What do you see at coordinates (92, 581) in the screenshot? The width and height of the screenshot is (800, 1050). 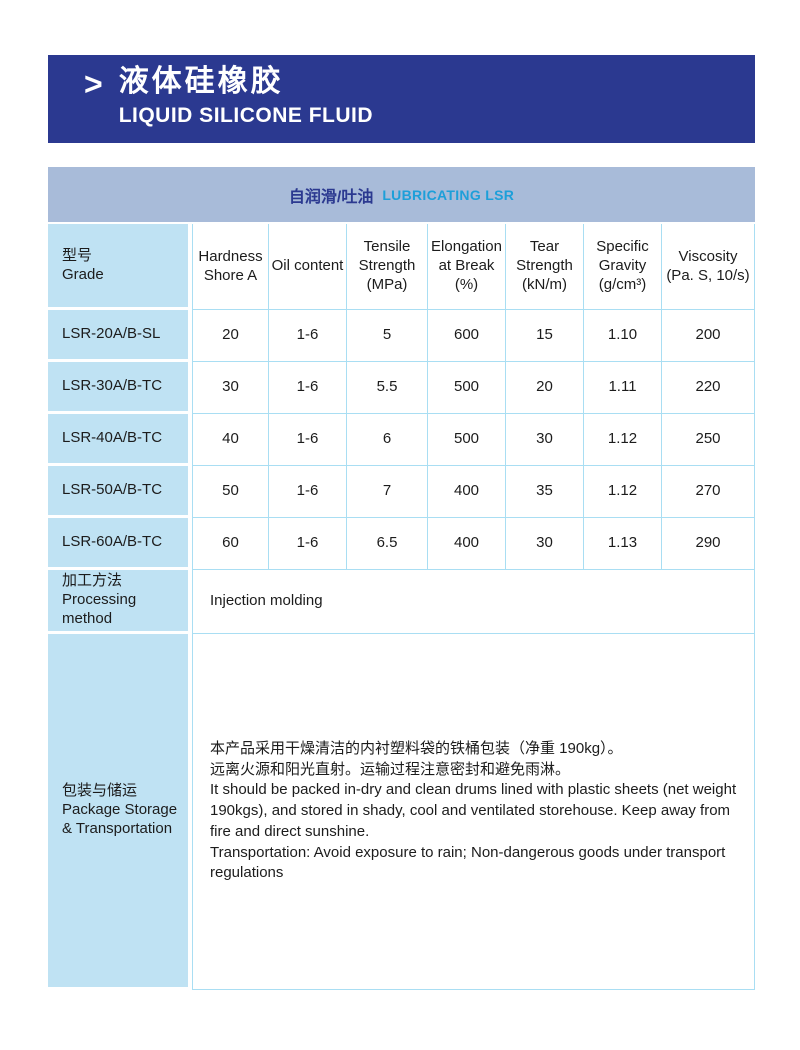 I see `processing-label-zh: 加工方法` at bounding box center [92, 581].